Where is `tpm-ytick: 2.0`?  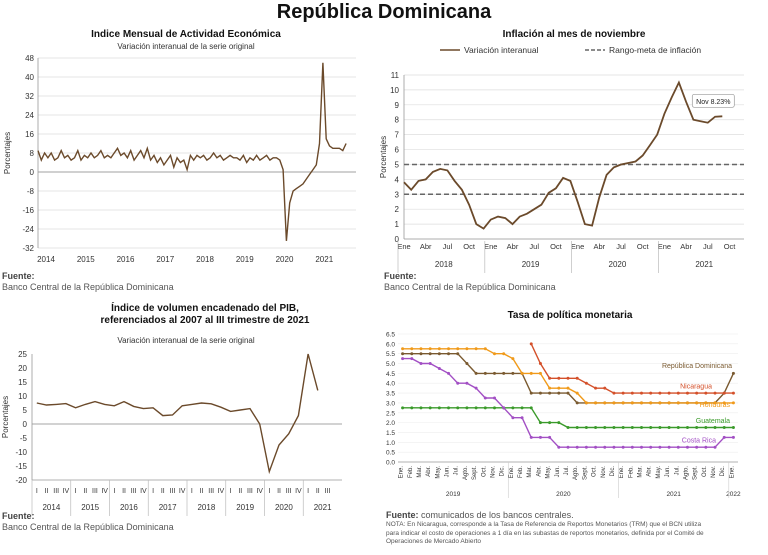 tpm-ytick: 2.0 is located at coordinates (390, 423).